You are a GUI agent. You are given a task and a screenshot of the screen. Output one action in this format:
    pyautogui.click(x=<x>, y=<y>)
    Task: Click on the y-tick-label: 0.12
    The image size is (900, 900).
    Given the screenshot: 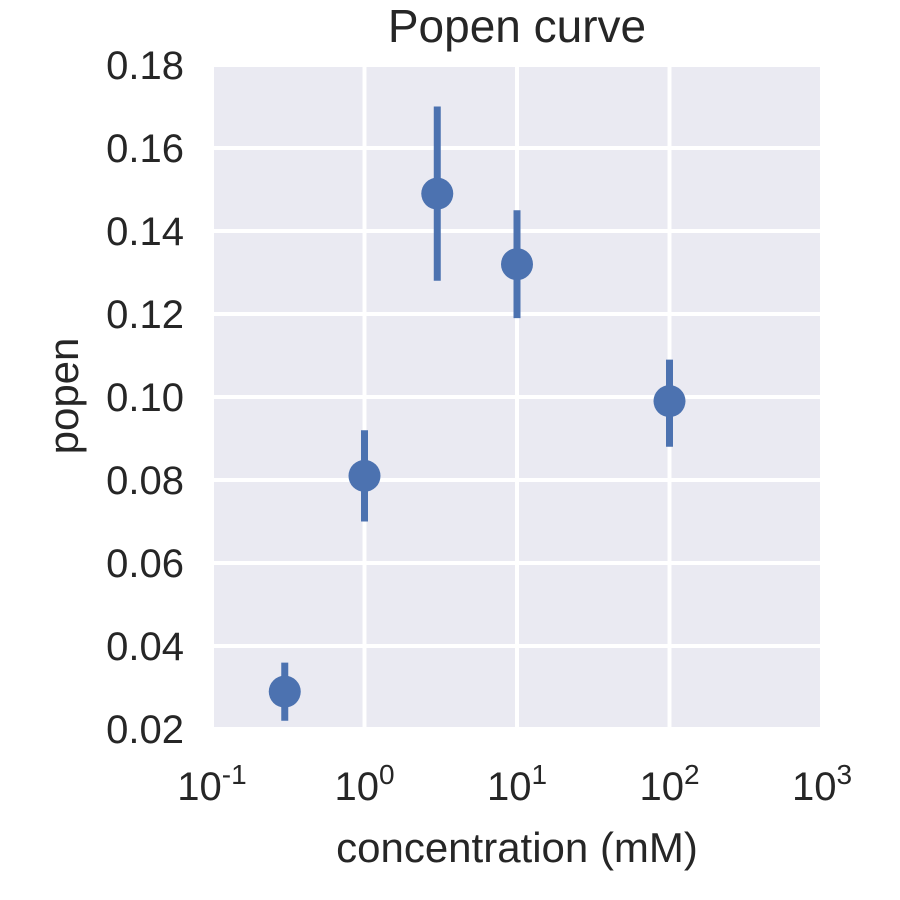 What is the action you would take?
    pyautogui.click(x=145, y=315)
    